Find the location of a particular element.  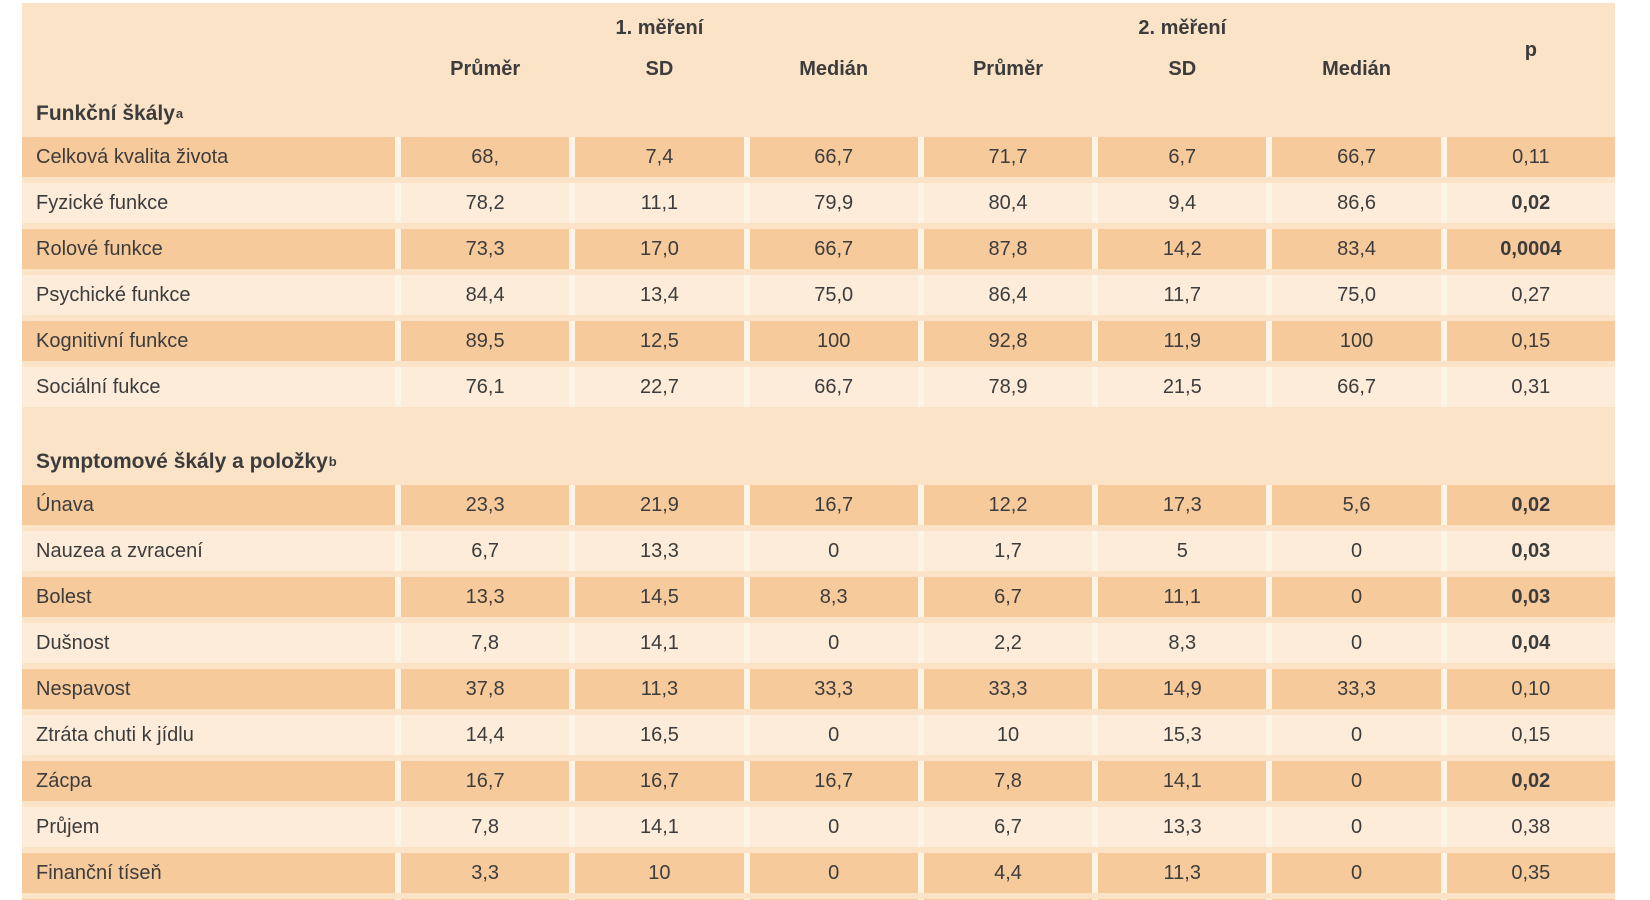

row-label: Průjem is located at coordinates (208, 827).